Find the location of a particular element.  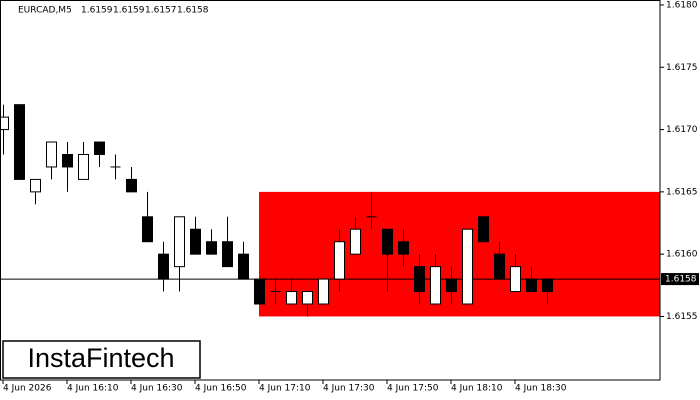

x-tick-label: 4 Jun 18:30 is located at coordinates (541, 389).